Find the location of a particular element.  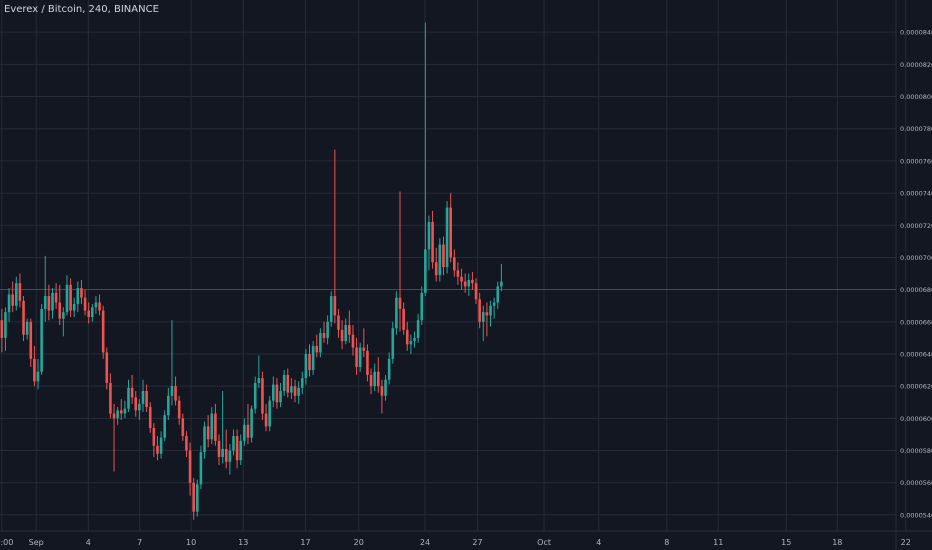

price-levels is located at coordinates (448, 289).